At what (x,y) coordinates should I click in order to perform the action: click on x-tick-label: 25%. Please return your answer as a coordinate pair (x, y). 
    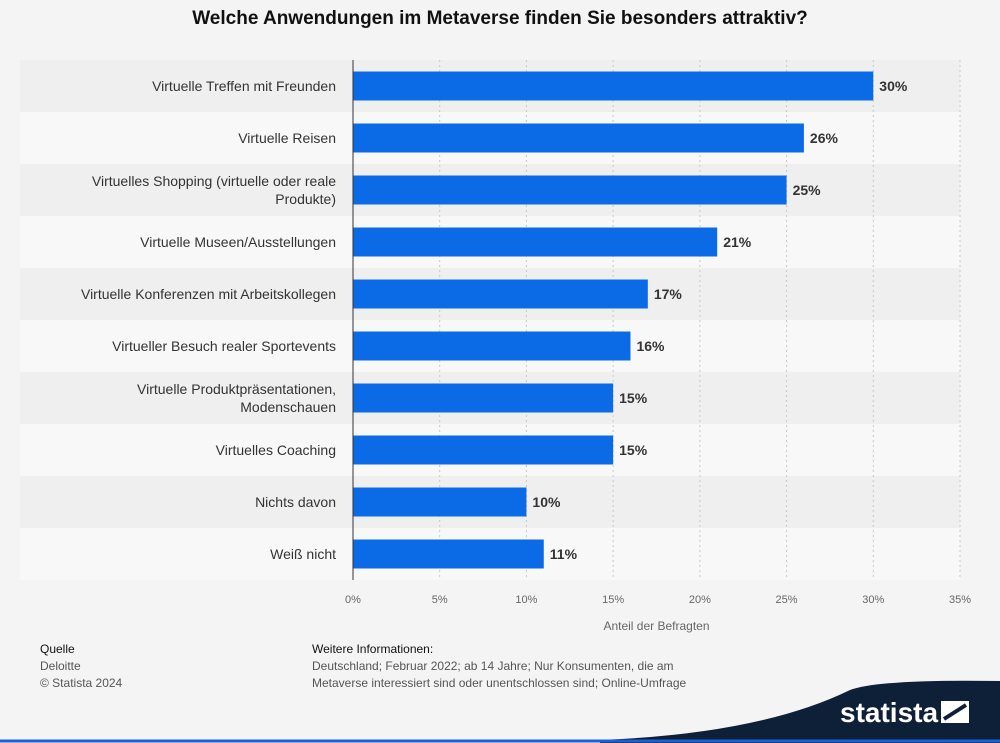
    Looking at the image, I should click on (787, 600).